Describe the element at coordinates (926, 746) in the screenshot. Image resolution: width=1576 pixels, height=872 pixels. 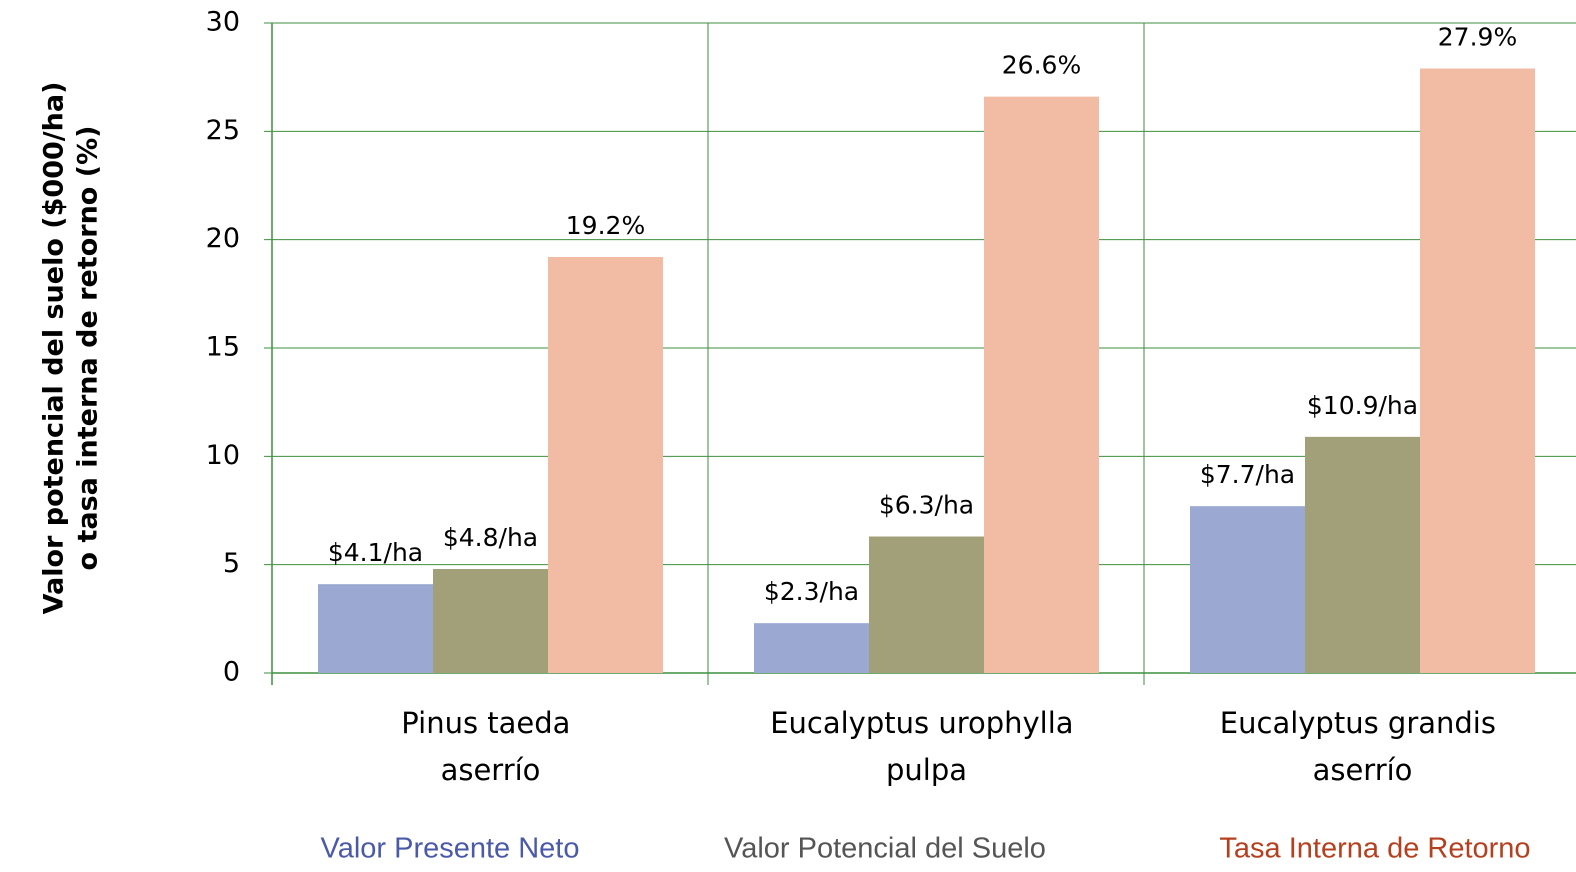
I see `x-tick-label: Eucalyptus urophylla pulpa` at that location.